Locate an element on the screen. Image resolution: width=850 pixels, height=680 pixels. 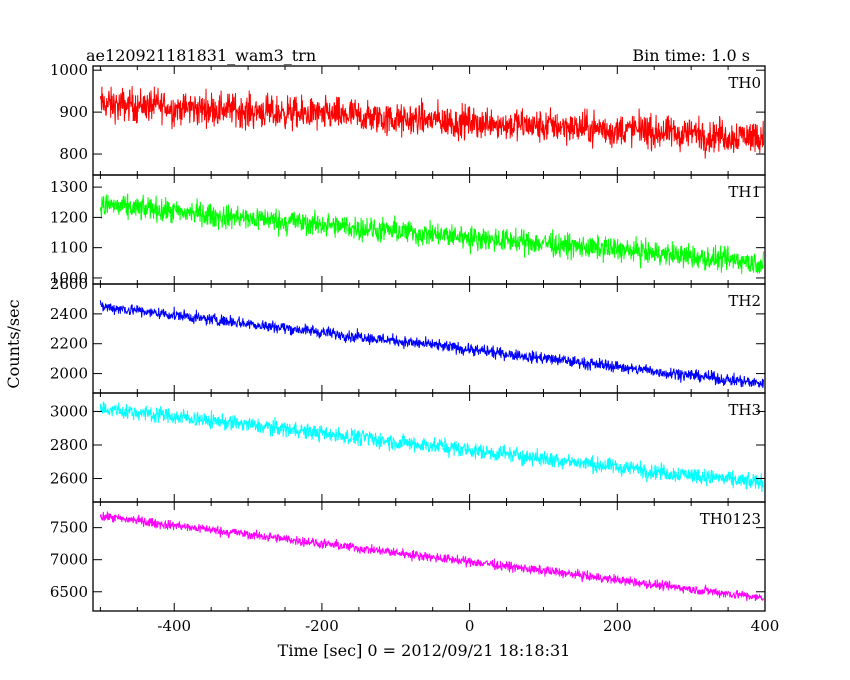
x-tick-label: -400 is located at coordinates (174, 626).